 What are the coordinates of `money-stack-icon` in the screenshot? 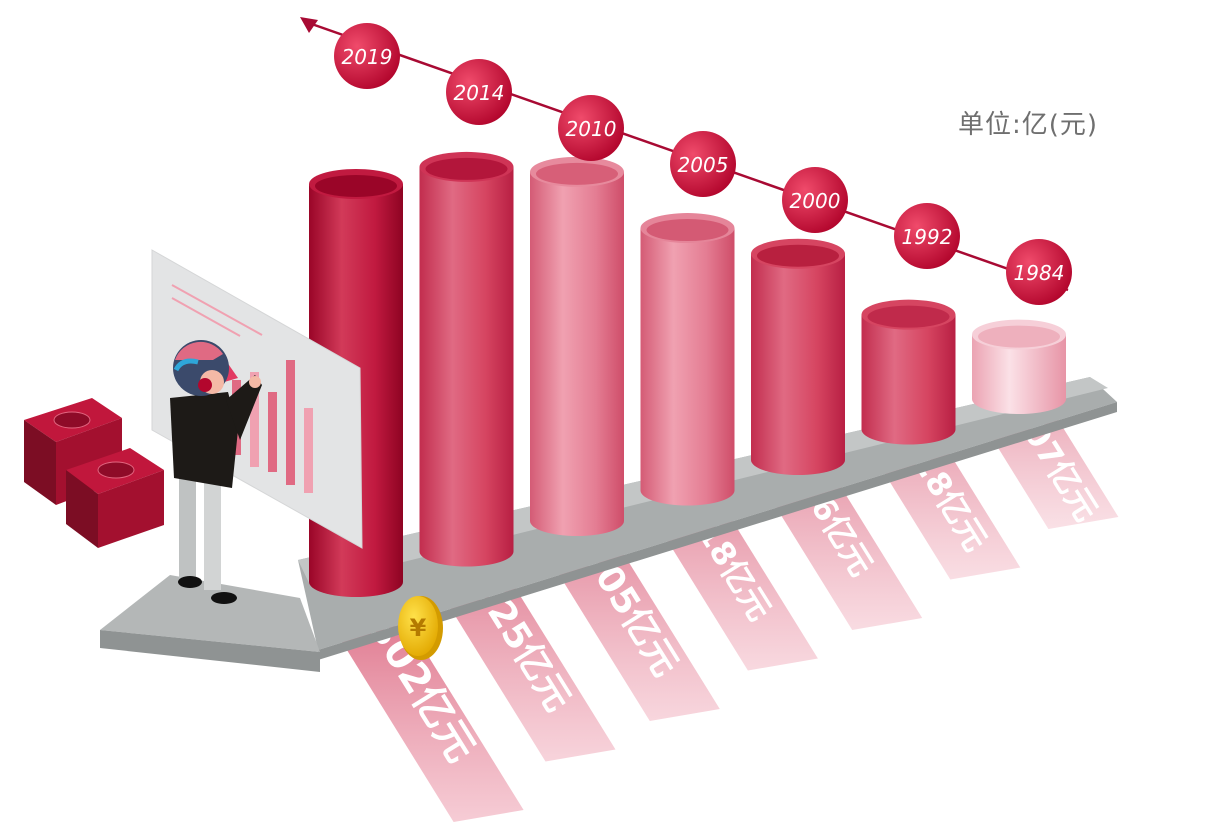 It's located at (94, 473).